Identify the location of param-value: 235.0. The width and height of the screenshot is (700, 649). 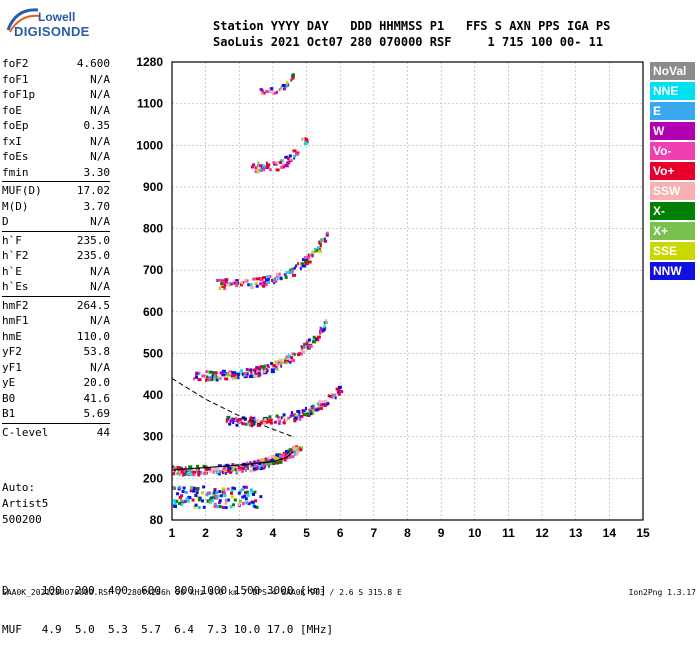
(93, 240).